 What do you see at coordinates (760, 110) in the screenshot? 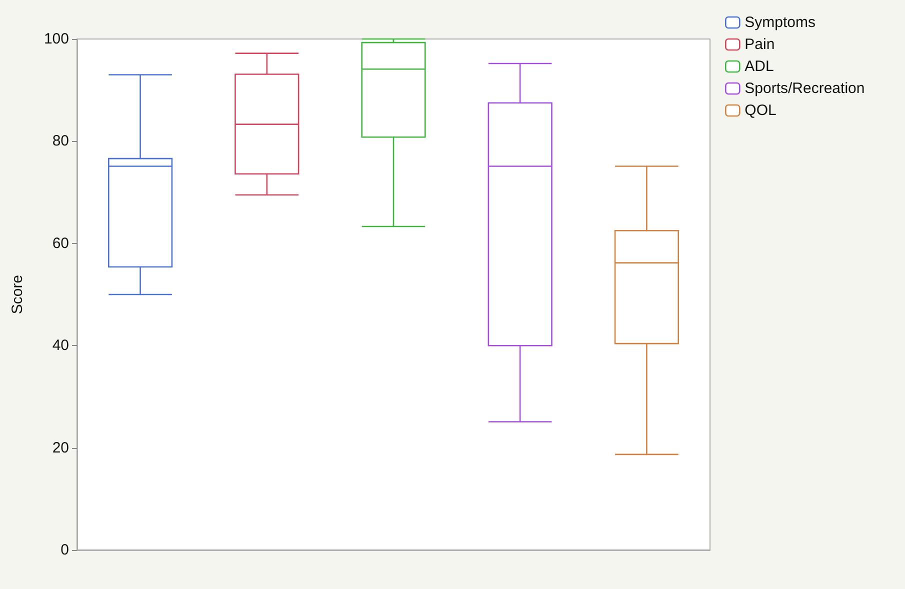
I see `legend-label: QOL` at bounding box center [760, 110].